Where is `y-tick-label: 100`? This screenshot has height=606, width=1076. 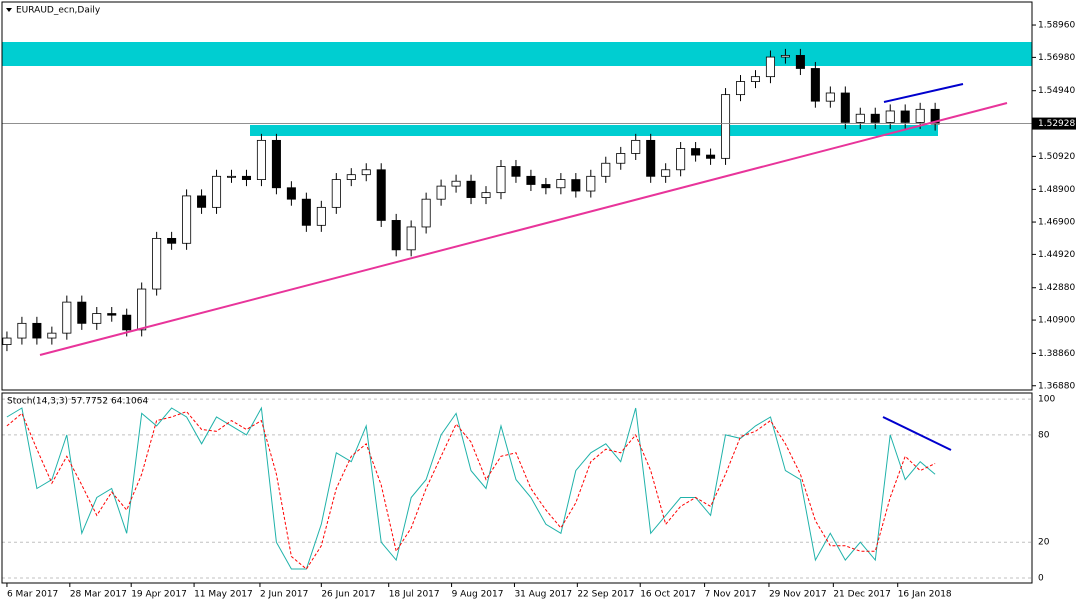
y-tick-label: 100 is located at coordinates (1046, 400).